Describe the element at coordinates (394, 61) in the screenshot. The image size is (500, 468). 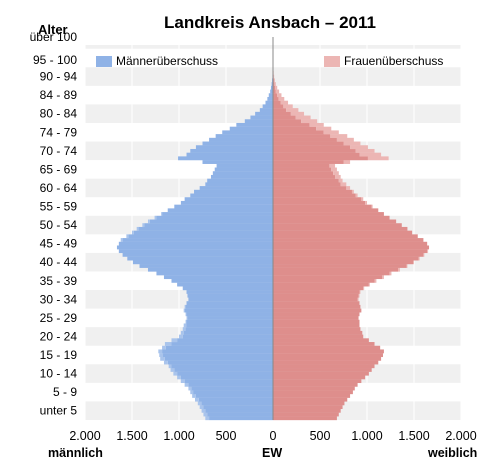
I see `legend-female-label: Frauenüberschuss` at that location.